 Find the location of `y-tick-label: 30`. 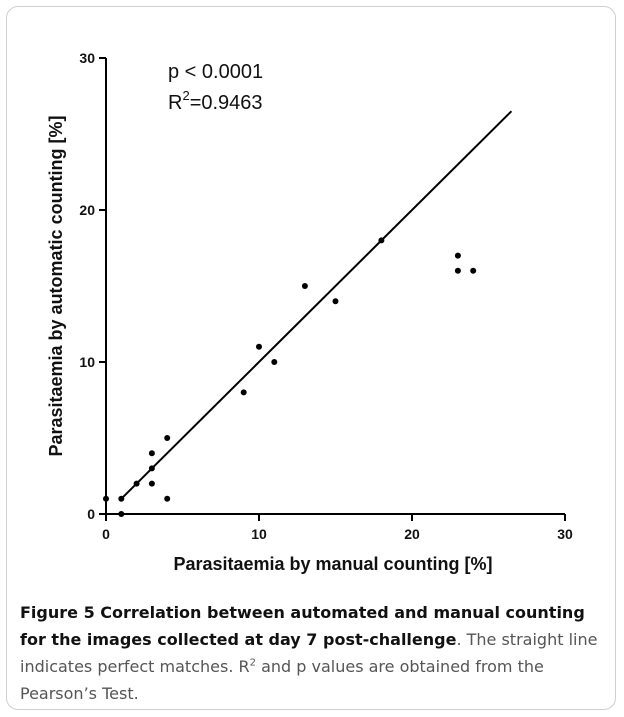

y-tick-label: 30 is located at coordinates (87, 58).